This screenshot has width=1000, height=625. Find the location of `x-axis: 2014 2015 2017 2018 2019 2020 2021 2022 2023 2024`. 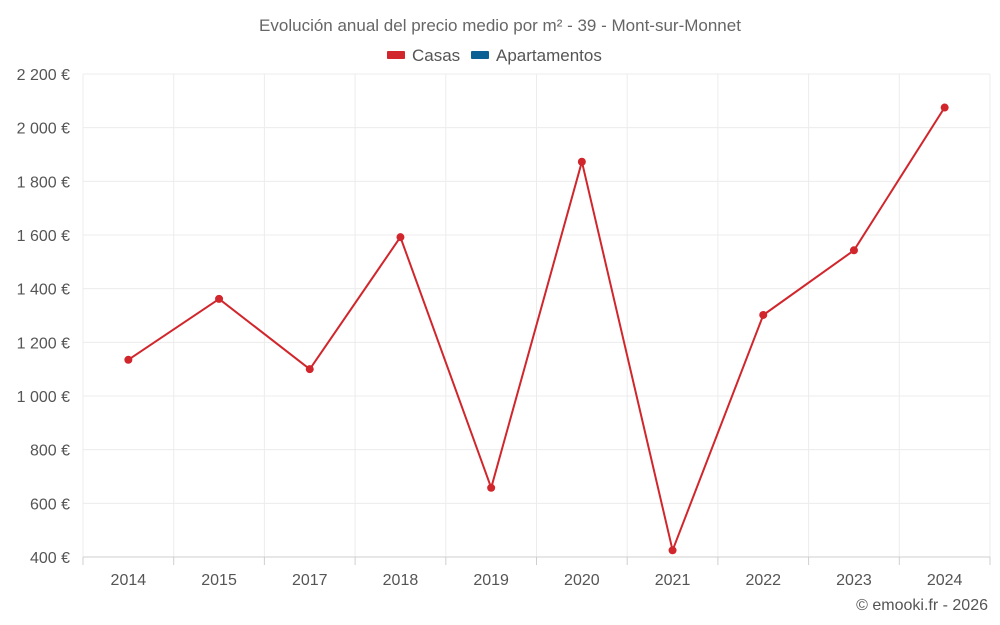

x-axis: 2014 2015 2017 2018 2019 2020 2021 2022 2023 2024 is located at coordinates (536, 572).